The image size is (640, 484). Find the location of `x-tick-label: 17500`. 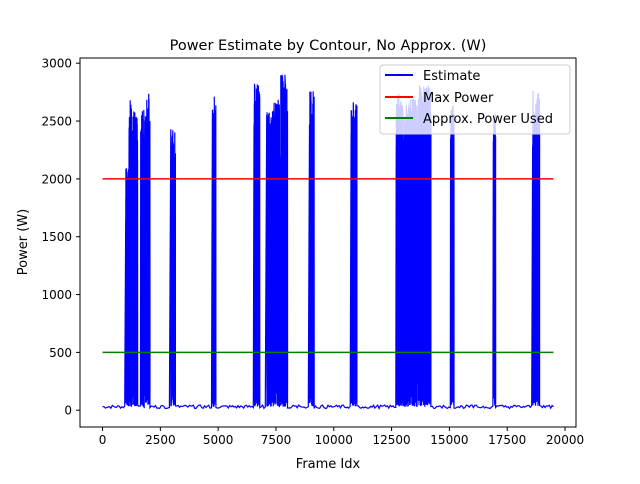

x-tick-label: 17500 is located at coordinates (507, 440).